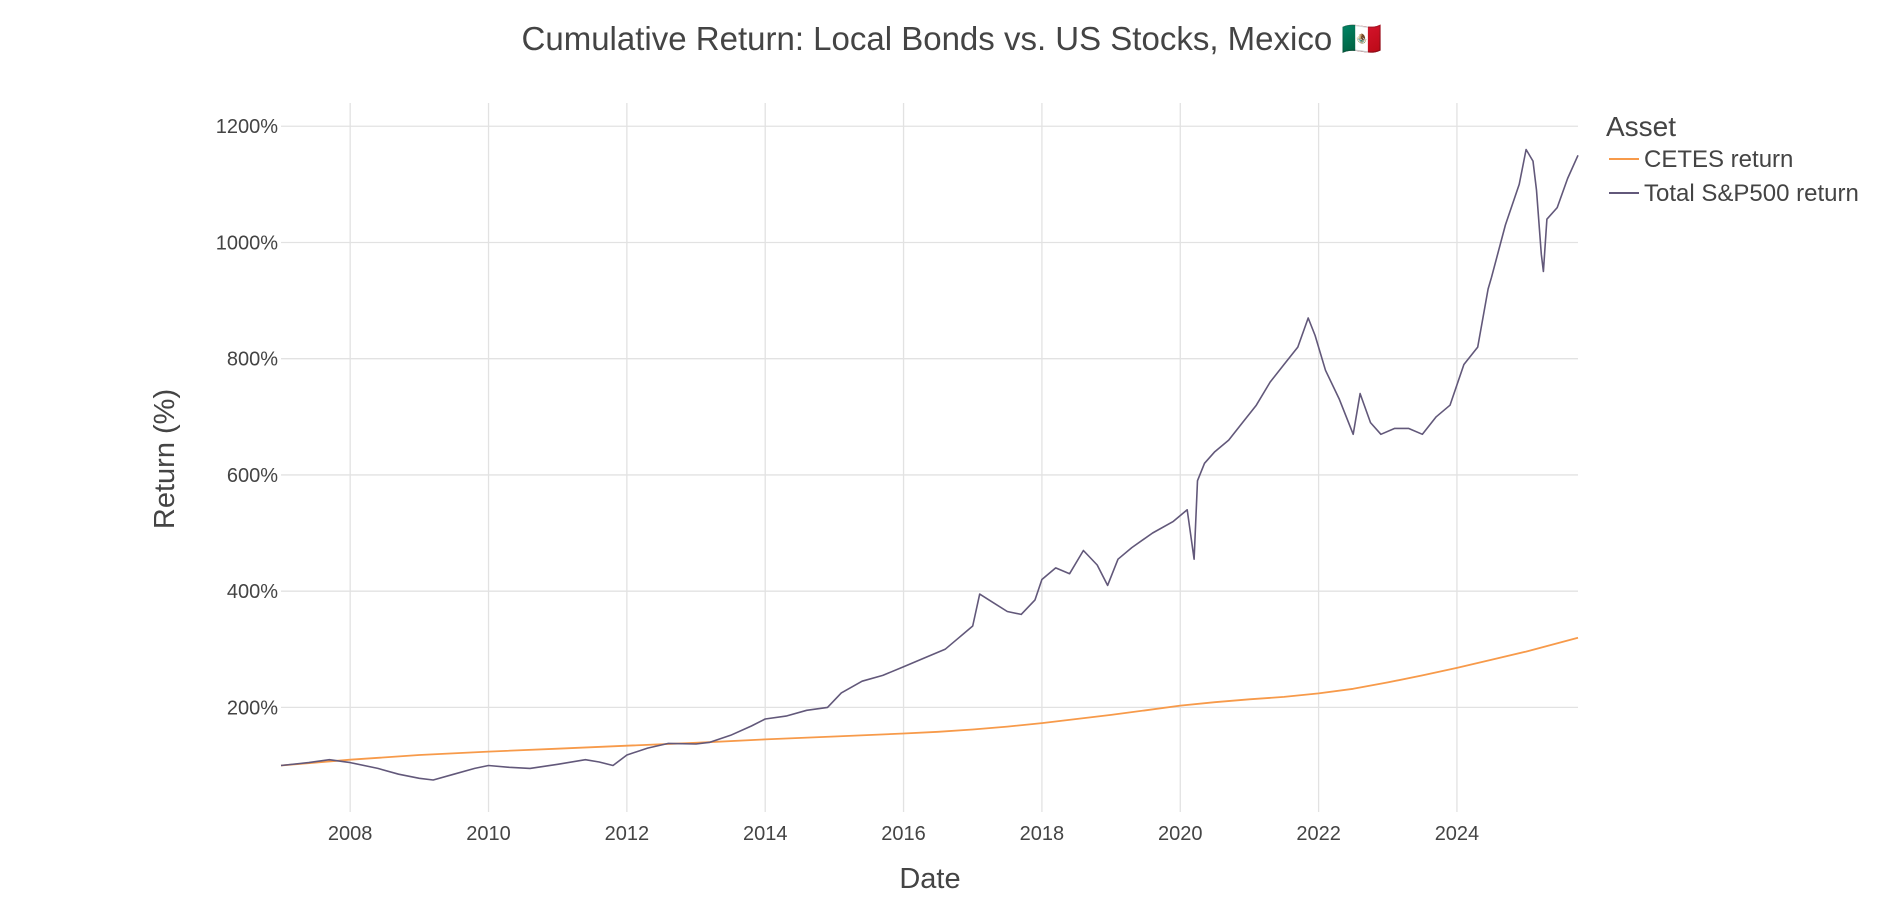 This screenshot has height=918, width=1904. I want to click on y-tick-label: 800%, so click(252, 360).